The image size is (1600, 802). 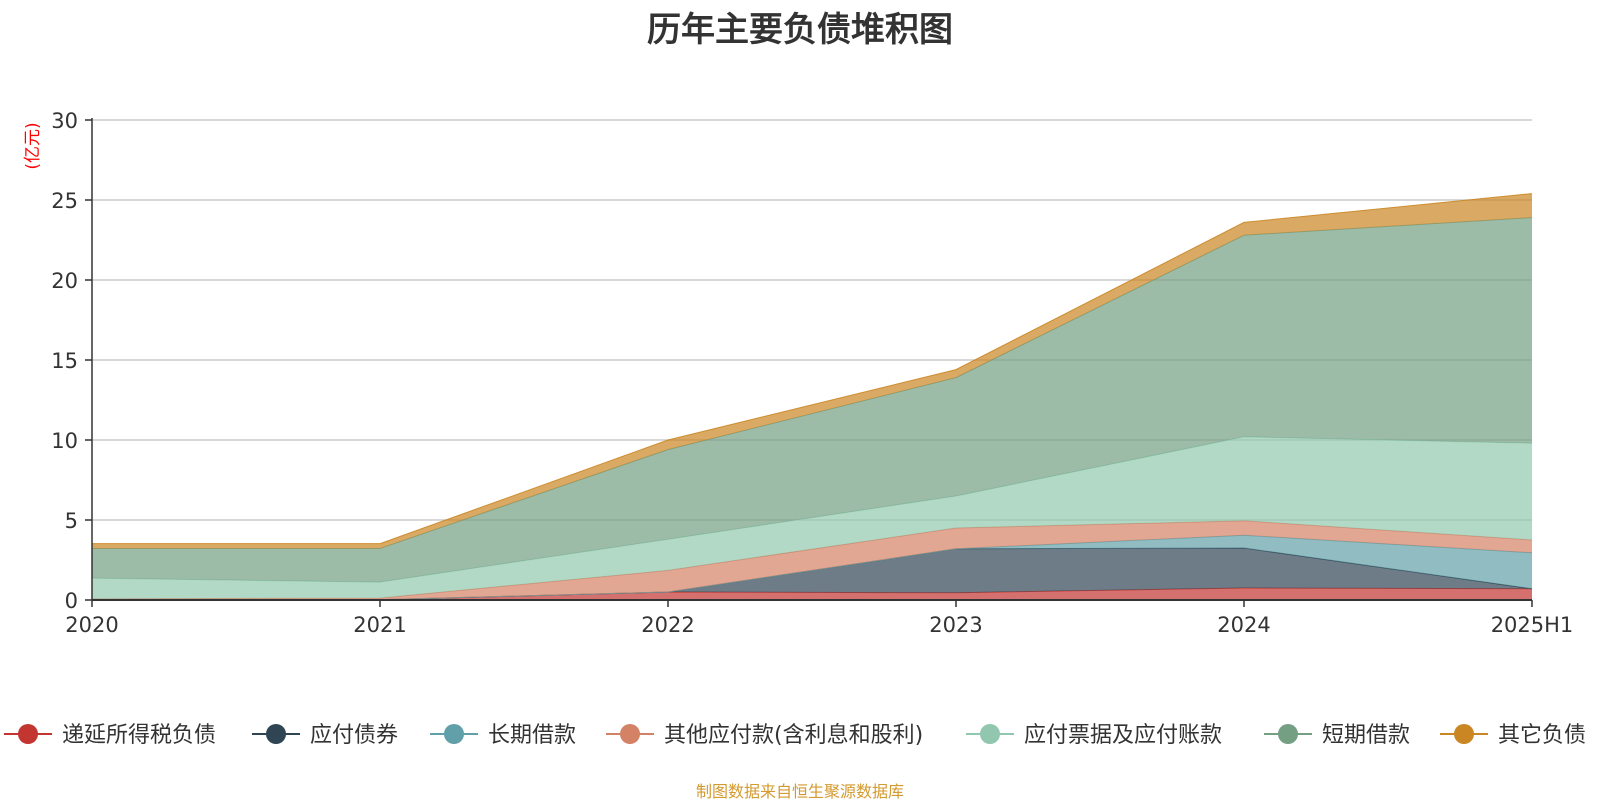 I want to click on legend-label: 长期借款, so click(x=532, y=735).